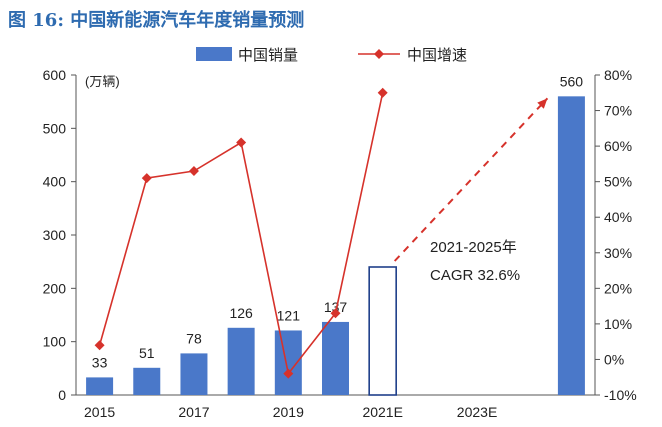 The width and height of the screenshot is (662, 427). Describe the element at coordinates (214, 54) in the screenshot. I see `legend-swatch-sales` at that location.